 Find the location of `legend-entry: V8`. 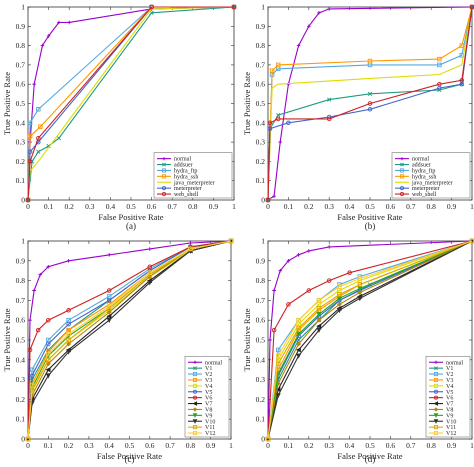

legend-entry: V8 is located at coordinates (208, 410).